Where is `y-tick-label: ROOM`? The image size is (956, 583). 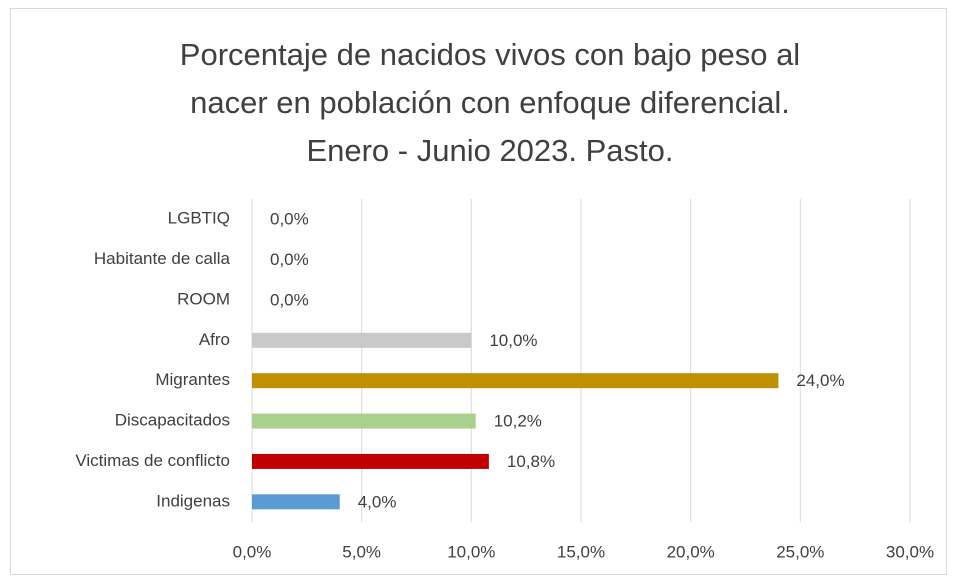
y-tick-label: ROOM is located at coordinates (203, 298).